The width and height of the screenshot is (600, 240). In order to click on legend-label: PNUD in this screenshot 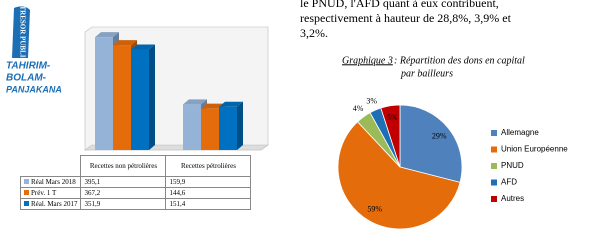, I will do `click(512, 165)`.